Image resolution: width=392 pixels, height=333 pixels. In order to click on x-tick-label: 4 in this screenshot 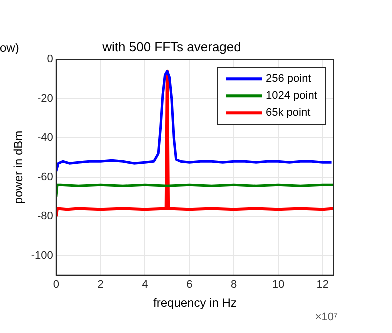, I will do `click(145, 285)`.